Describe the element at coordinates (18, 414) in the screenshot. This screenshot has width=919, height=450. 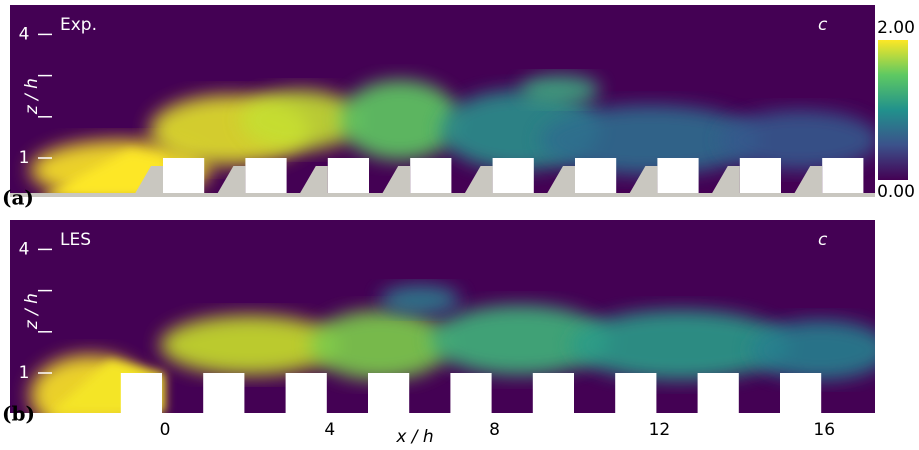
I see `panel-label: (b)` at that location.